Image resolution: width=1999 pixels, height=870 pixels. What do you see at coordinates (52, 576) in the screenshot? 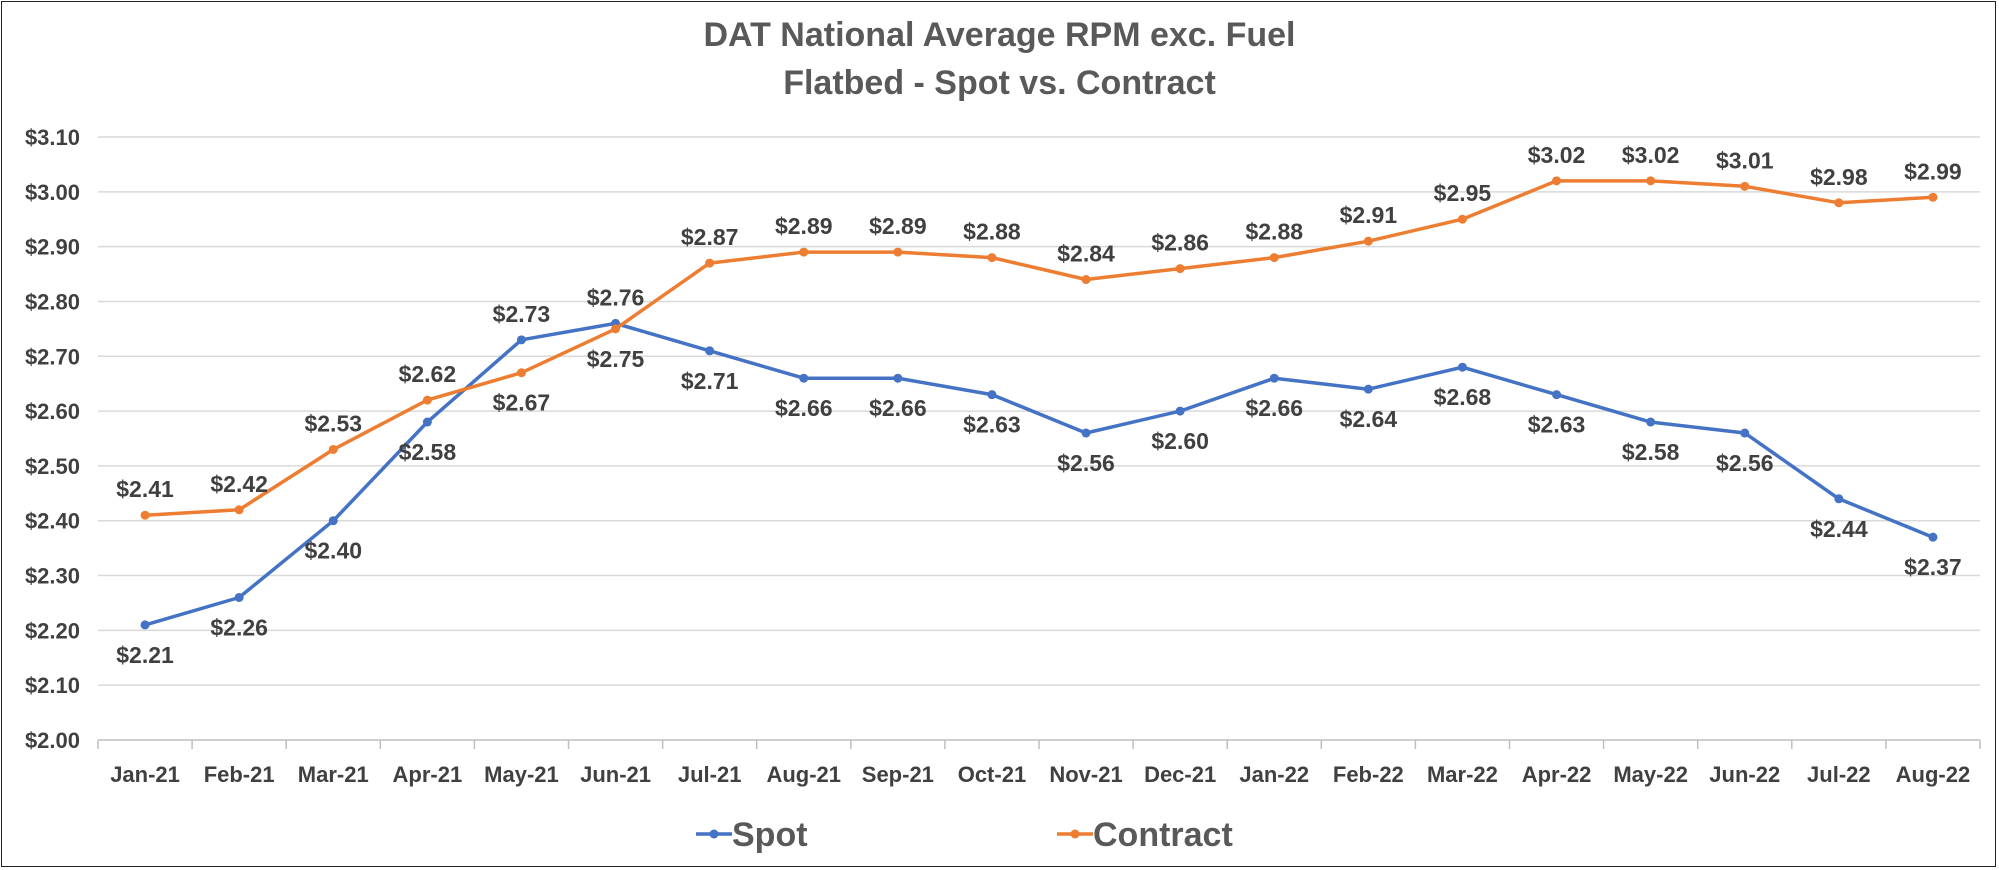
I see `y-tick-label: $2.30` at bounding box center [52, 576].